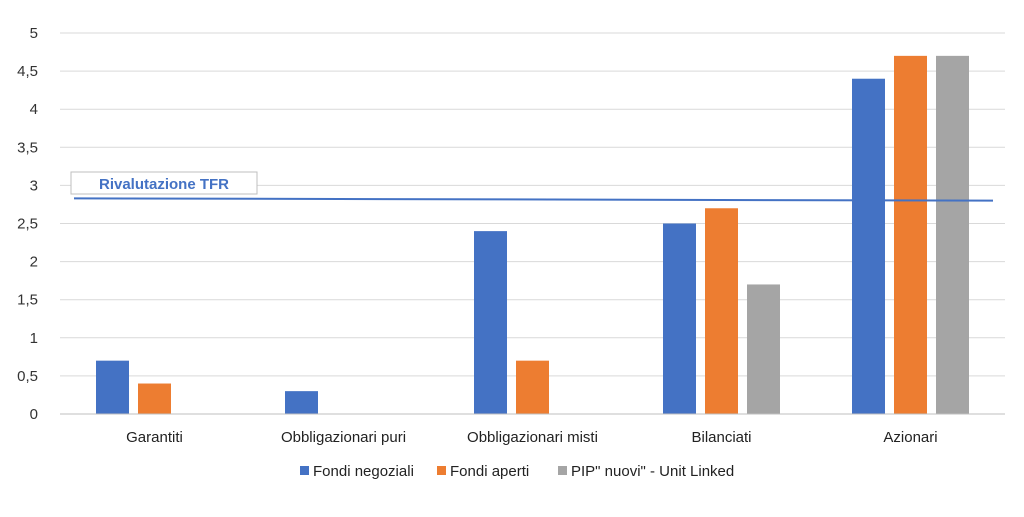 The height and width of the screenshot is (517, 1024). Describe the element at coordinates (910, 437) in the screenshot. I see `x-category-label: Azionari` at that location.